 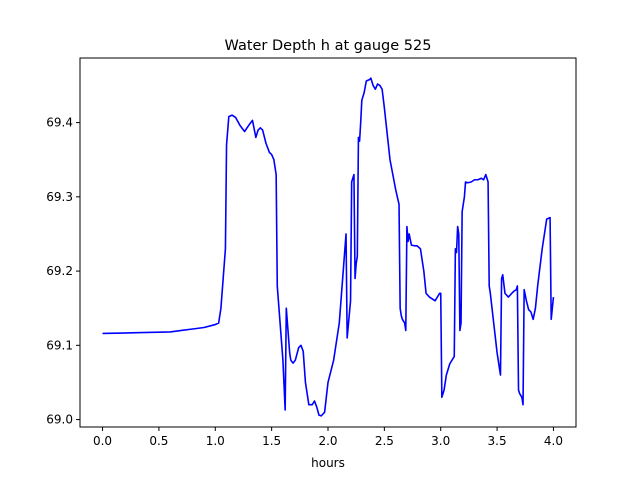 I want to click on y-tick-label: 69.4, so click(x=59, y=123).